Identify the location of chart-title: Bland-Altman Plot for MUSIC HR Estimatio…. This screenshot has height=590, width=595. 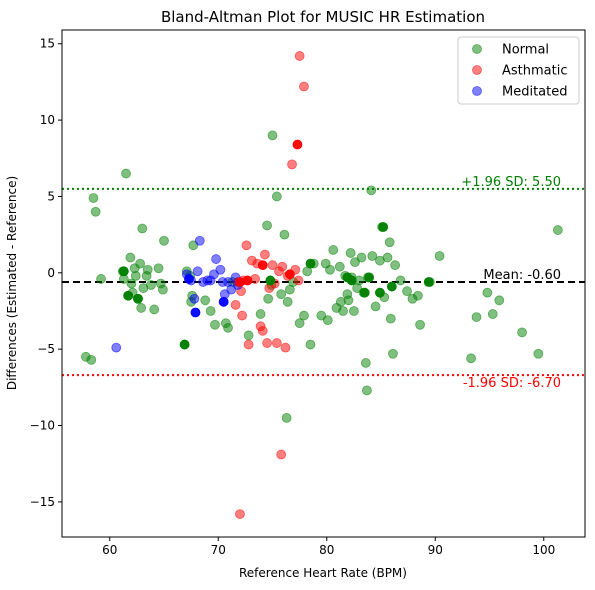
(323, 17).